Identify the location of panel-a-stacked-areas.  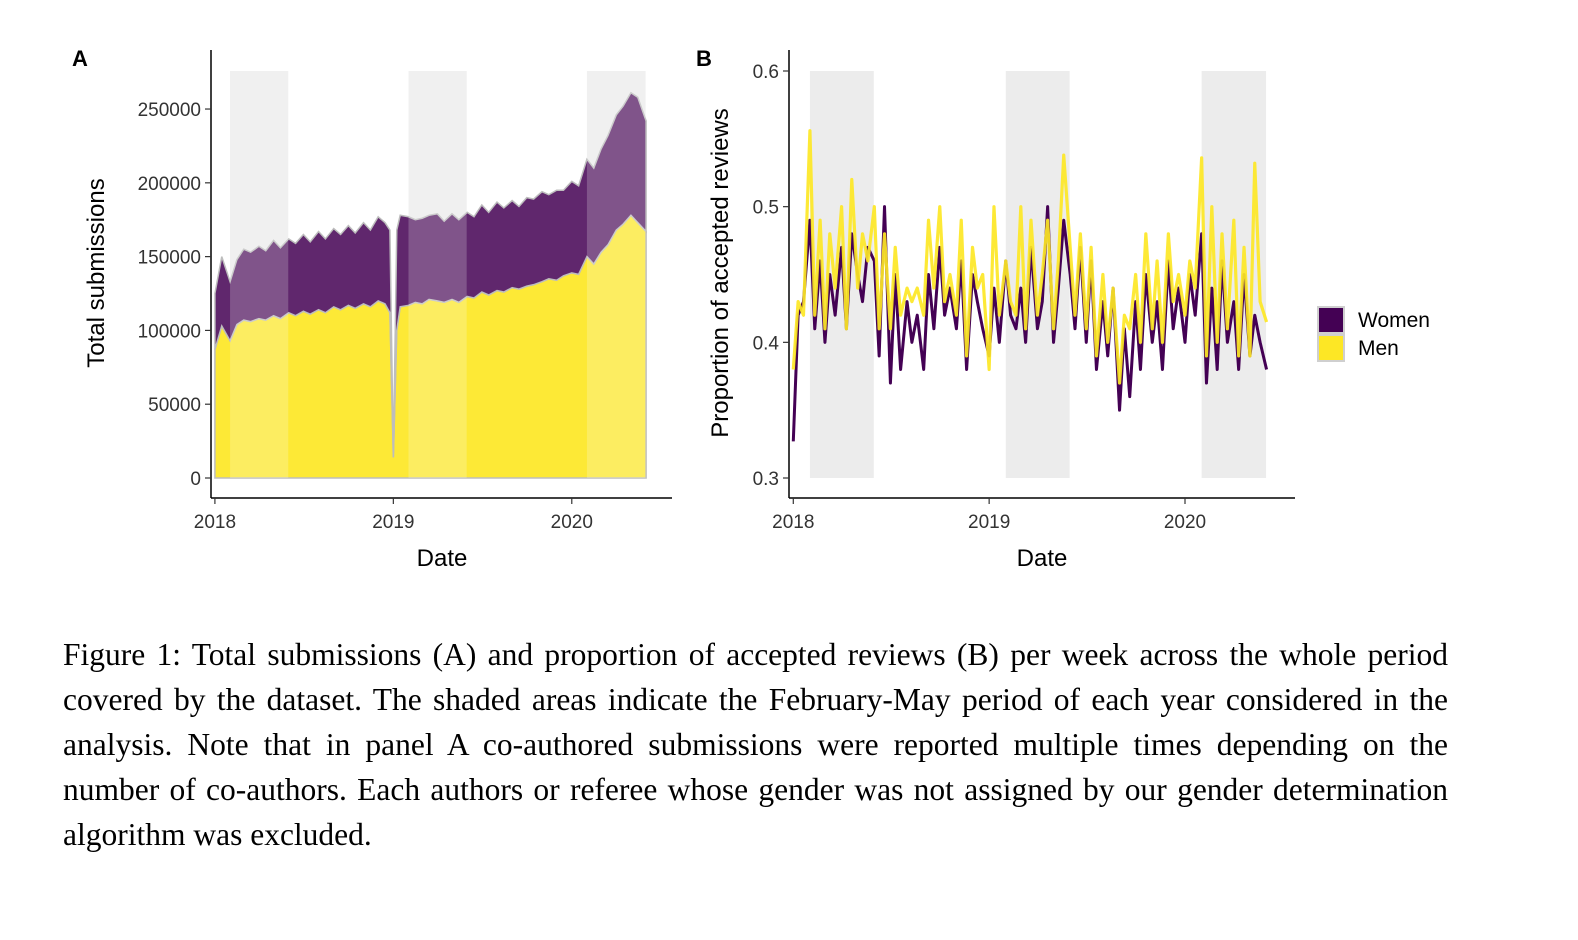
(430, 275).